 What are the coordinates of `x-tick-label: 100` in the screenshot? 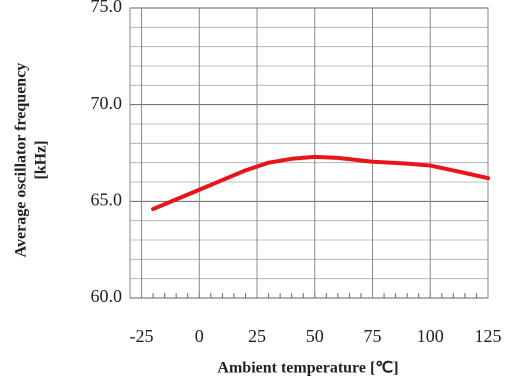 It's located at (430, 336).